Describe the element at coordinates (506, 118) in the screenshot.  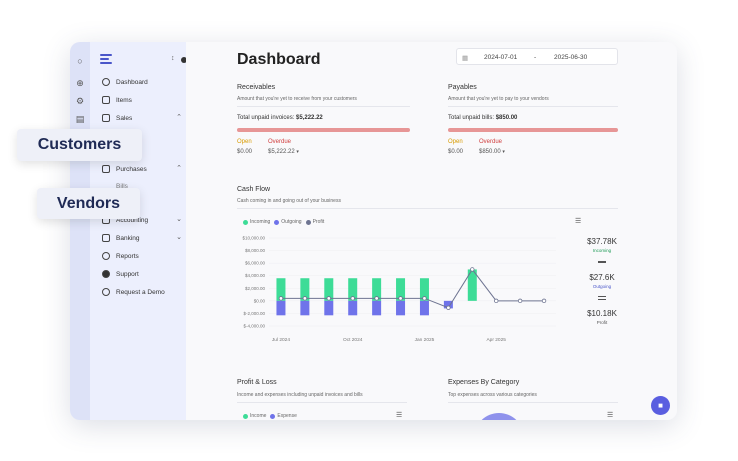
I see `payables-unpaid-value: $850.00` at that location.